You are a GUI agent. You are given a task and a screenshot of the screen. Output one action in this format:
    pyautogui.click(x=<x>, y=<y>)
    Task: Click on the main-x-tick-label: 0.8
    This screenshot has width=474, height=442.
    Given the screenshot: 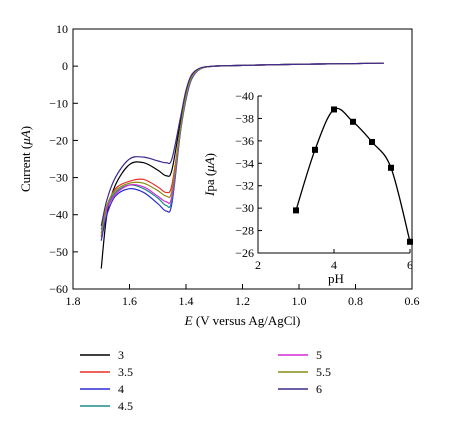 What is the action you would take?
    pyautogui.click(x=355, y=301)
    